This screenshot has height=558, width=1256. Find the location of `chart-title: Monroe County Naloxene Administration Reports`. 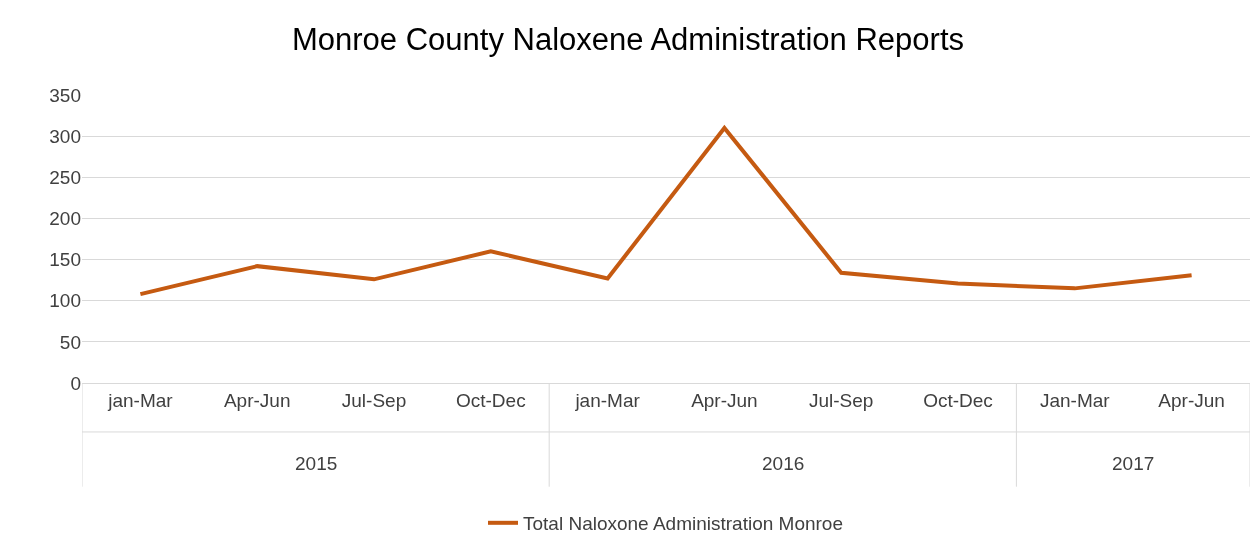

chart-title: Monroe County Naloxene Administration Reports is located at coordinates (628, 39).